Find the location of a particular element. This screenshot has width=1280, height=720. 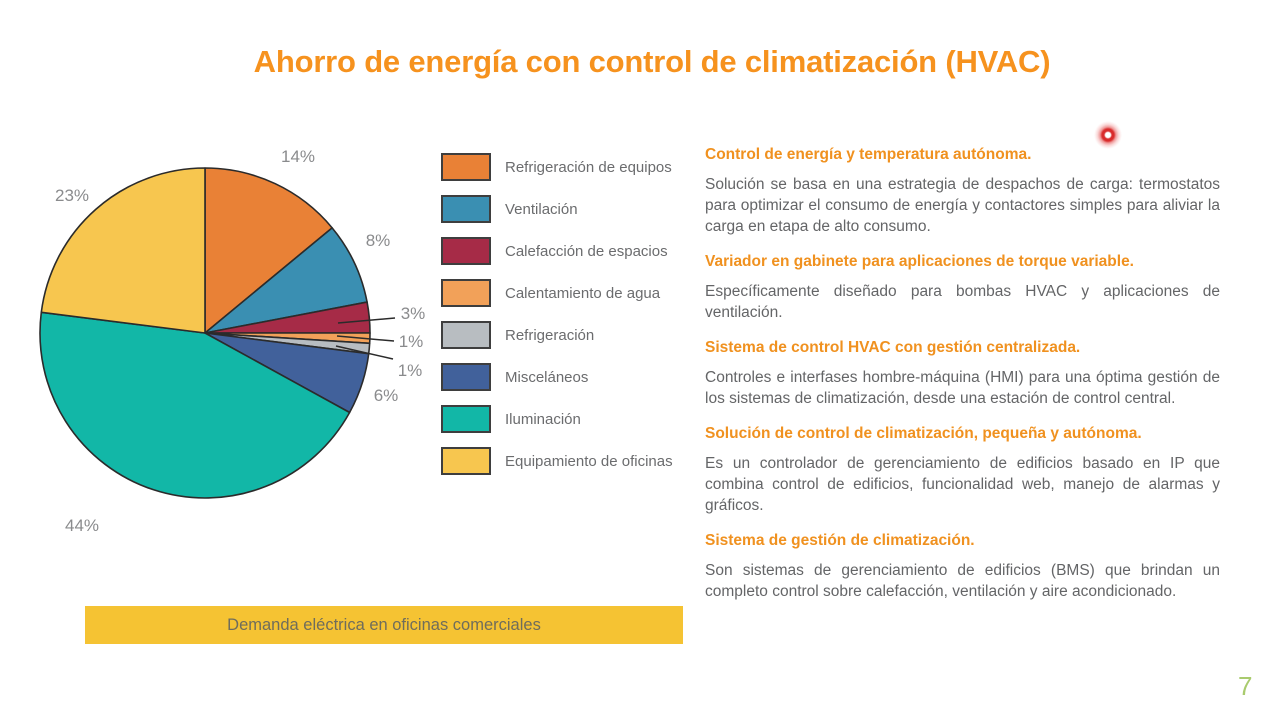

legend-item: Misceláneos is located at coordinates (557, 377).